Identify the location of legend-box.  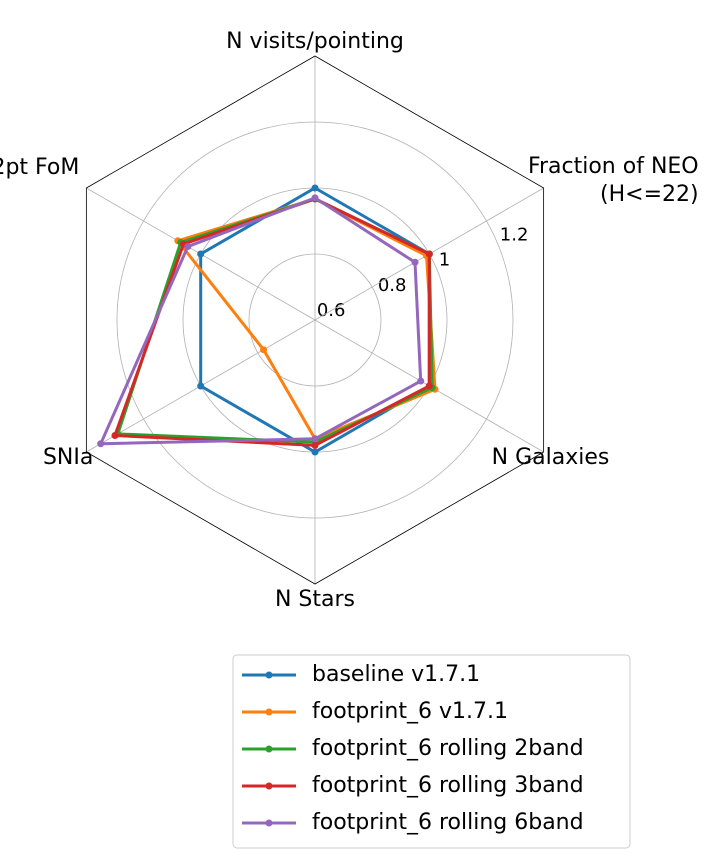
(431, 751).